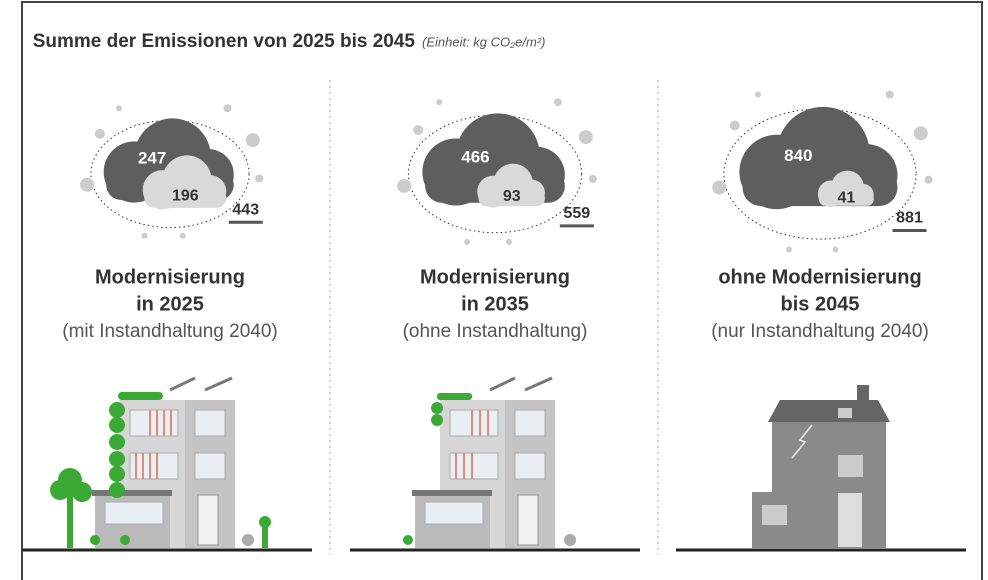 This screenshot has height=580, width=988. I want to click on unit: (Einheit: kg CO₂e/m²), so click(483, 41).